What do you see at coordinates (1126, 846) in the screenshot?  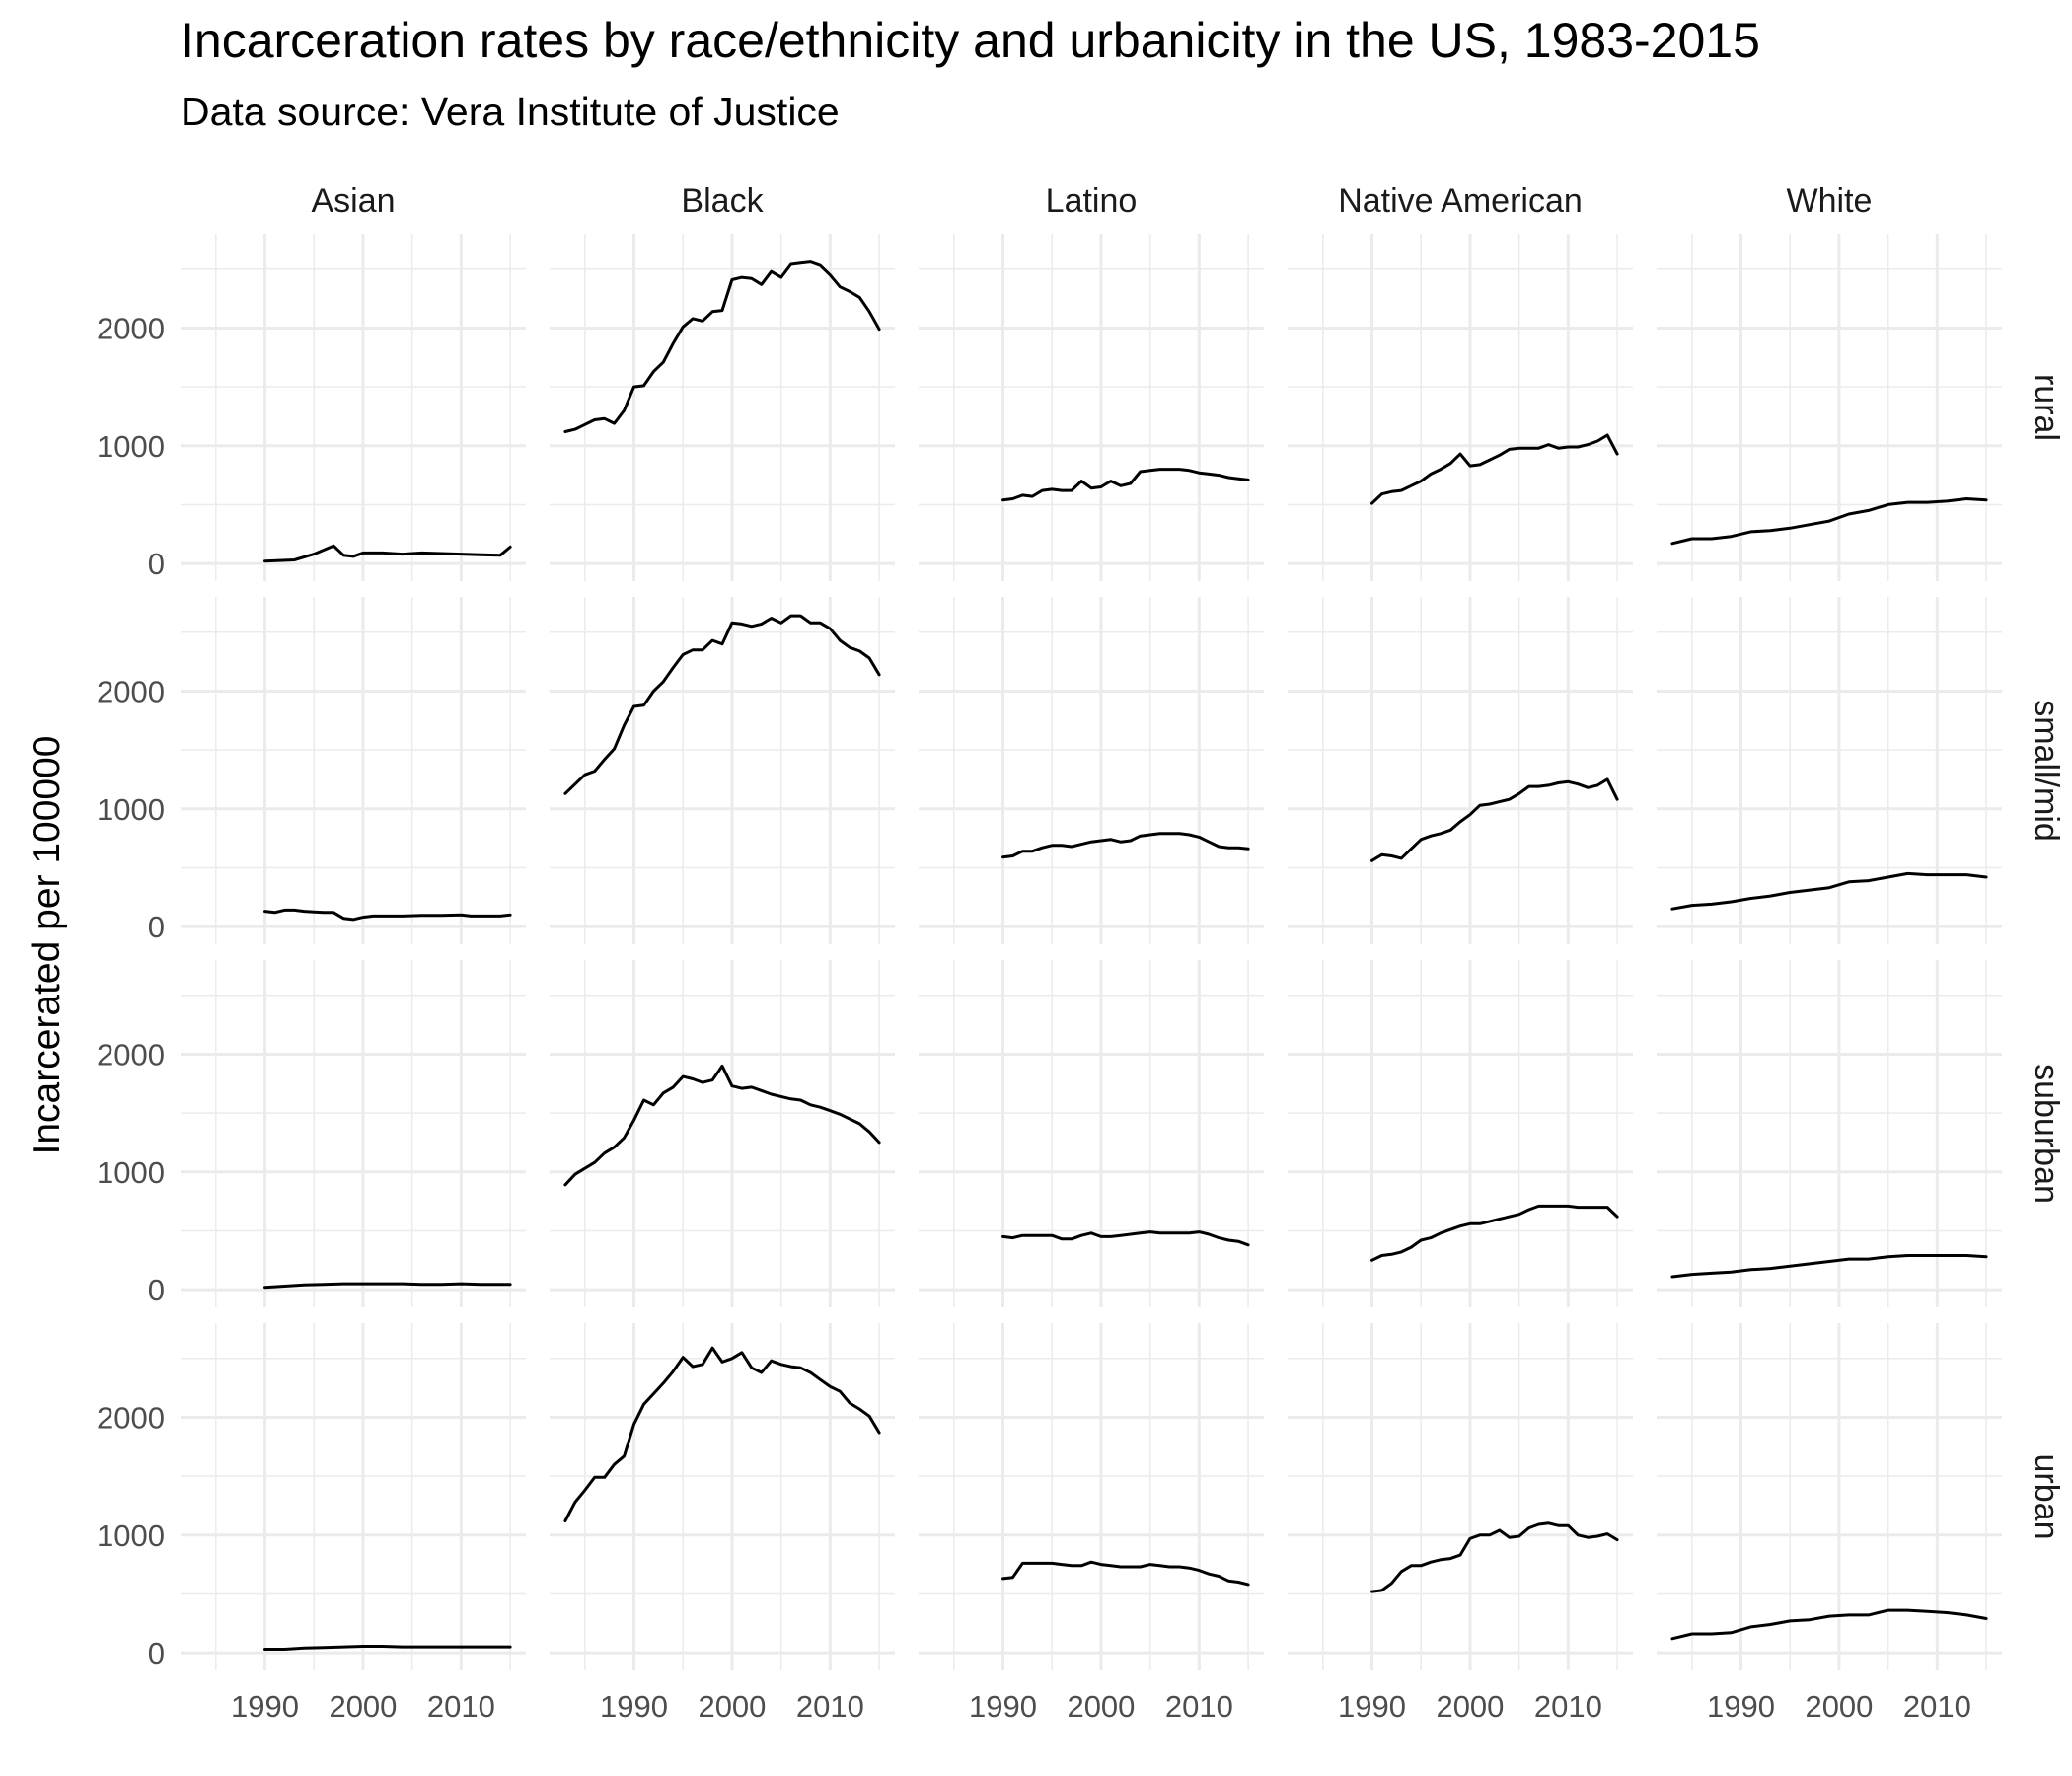 I see `panel-small-mid-latino-line` at bounding box center [1126, 846].